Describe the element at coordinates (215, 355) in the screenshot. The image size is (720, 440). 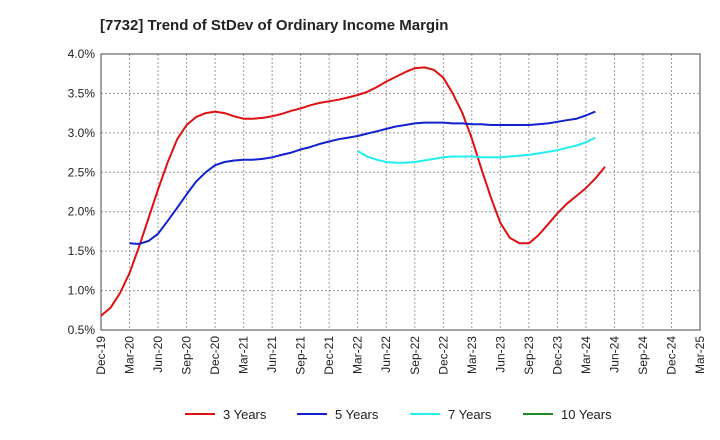
I see `x-tick-label: Dec-20` at that location.